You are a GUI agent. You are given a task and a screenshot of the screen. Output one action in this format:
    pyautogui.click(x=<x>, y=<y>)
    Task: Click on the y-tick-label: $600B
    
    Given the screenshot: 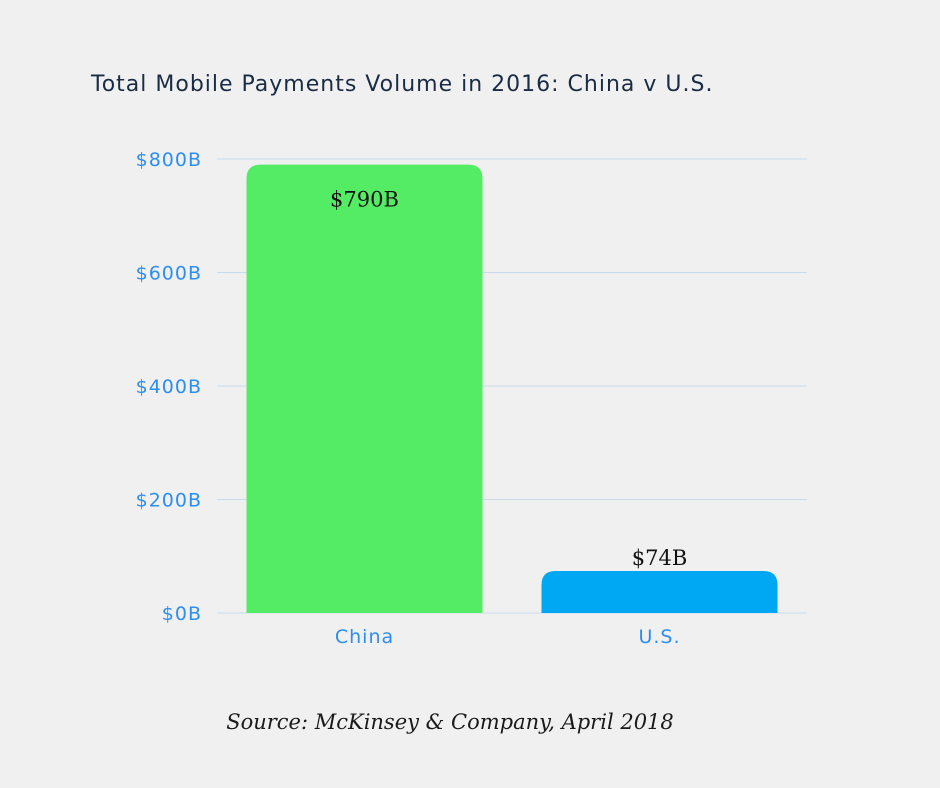 What is the action you would take?
    pyautogui.click(x=169, y=274)
    